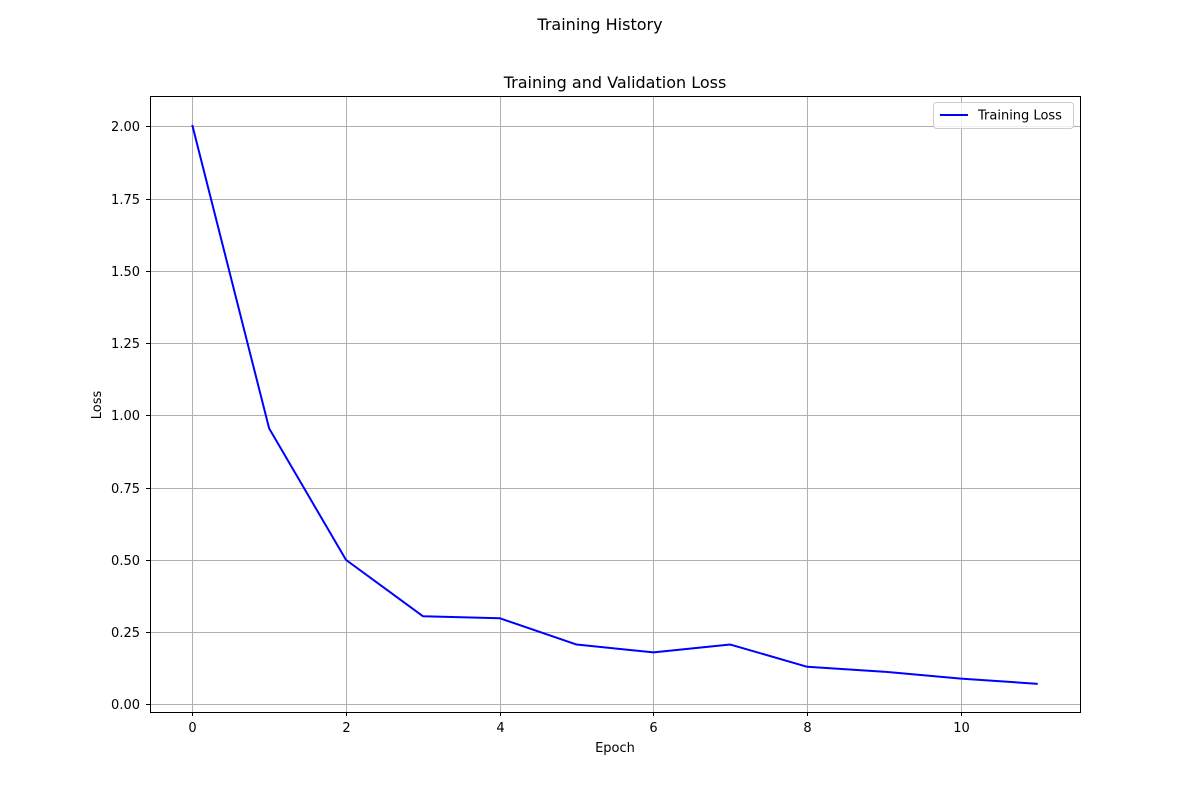 This screenshot has height=800, width=1200. I want to click on y-axis-label: Loss, so click(97, 405).